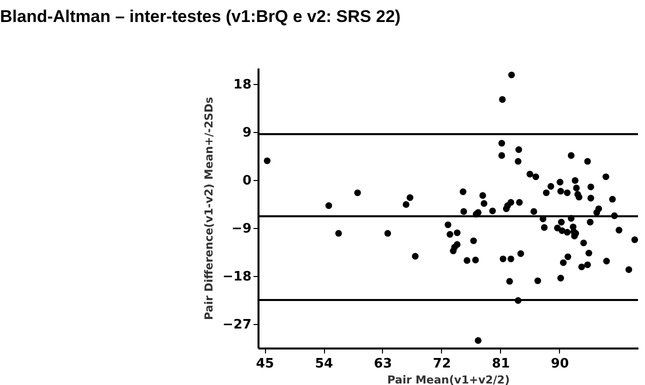 This screenshot has height=385, width=645. What do you see at coordinates (242, 85) in the screenshot?
I see `y-tick-label: 18` at bounding box center [242, 85].